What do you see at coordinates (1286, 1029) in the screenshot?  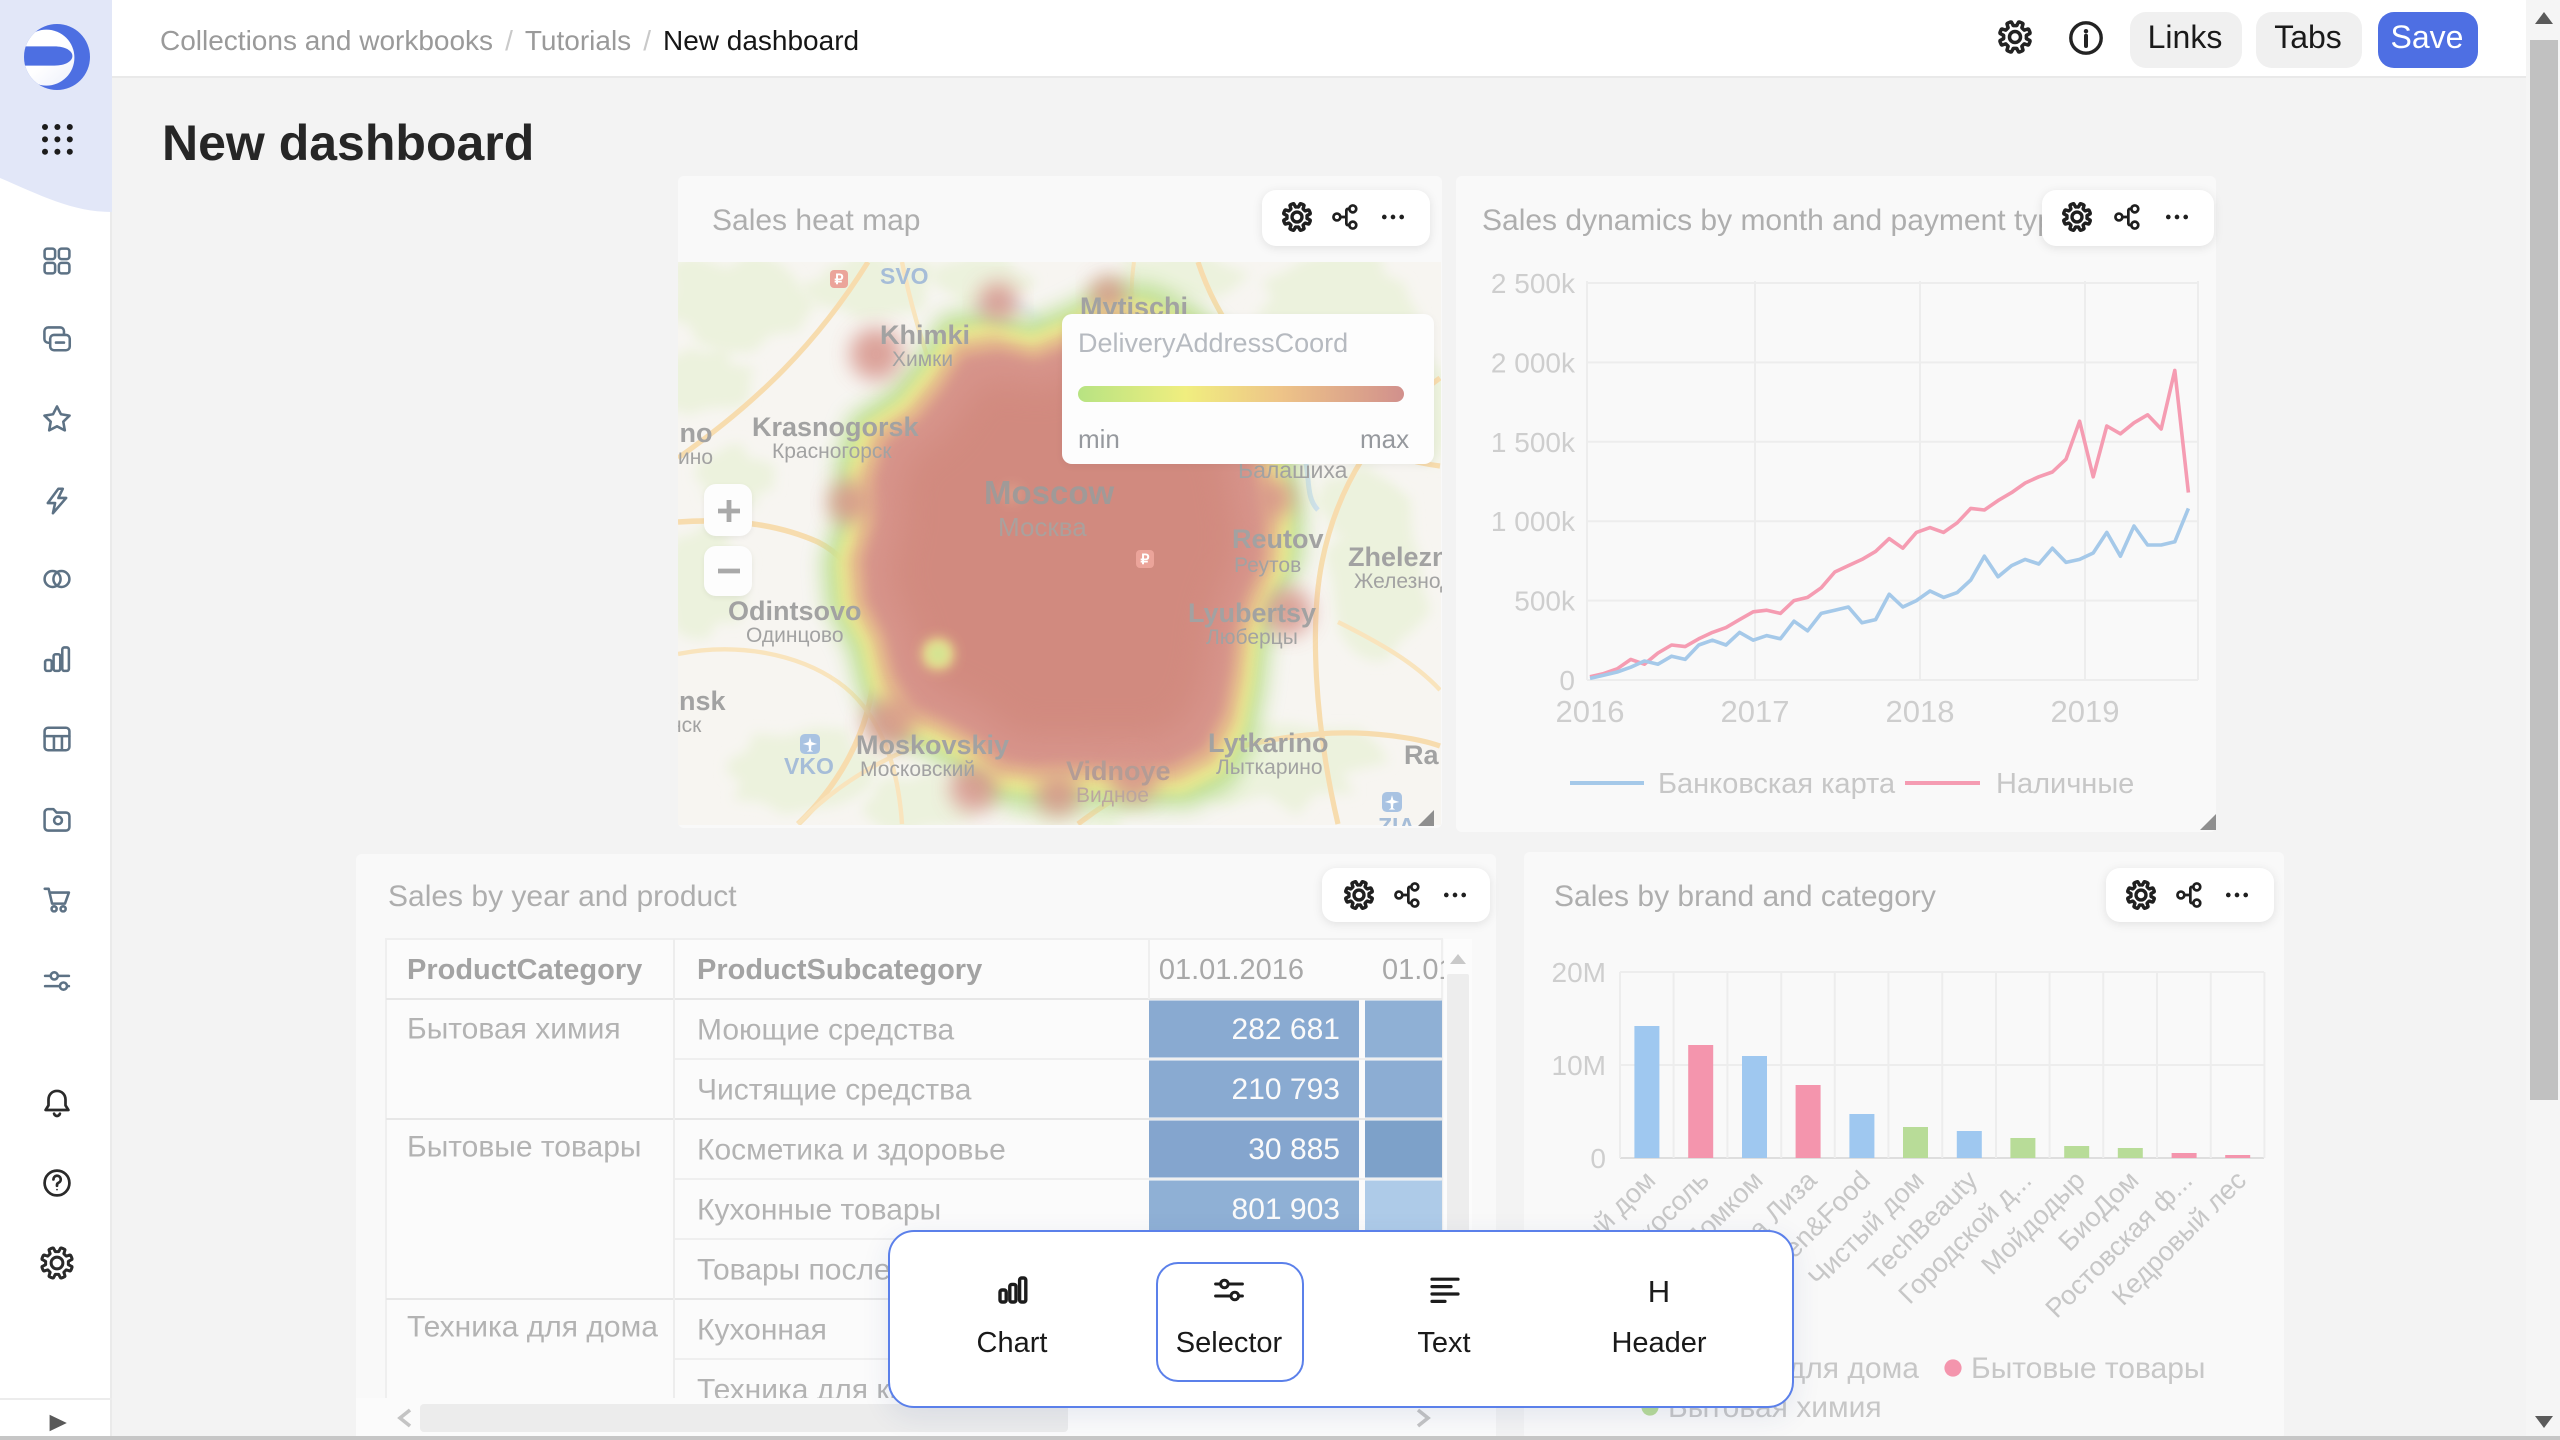 I see `svg-text: 282 681` at bounding box center [1286, 1029].